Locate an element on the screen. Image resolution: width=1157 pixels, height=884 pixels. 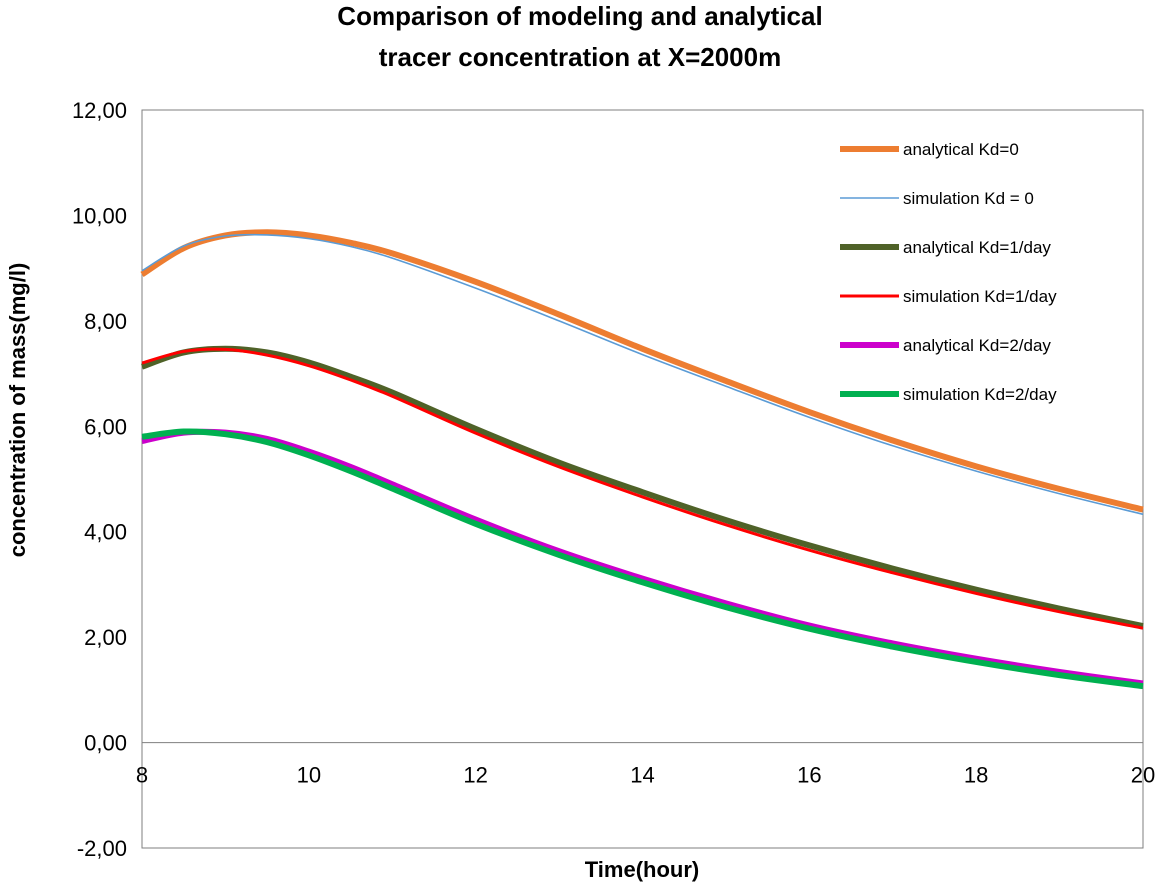
x-tick-labels: 8 10 12 14 16 18 20 is located at coordinates (645, 775).